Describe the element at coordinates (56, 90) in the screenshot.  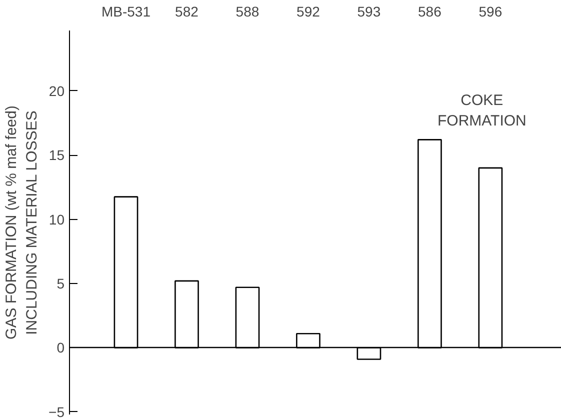
I see `y-tick-label: 20` at that location.